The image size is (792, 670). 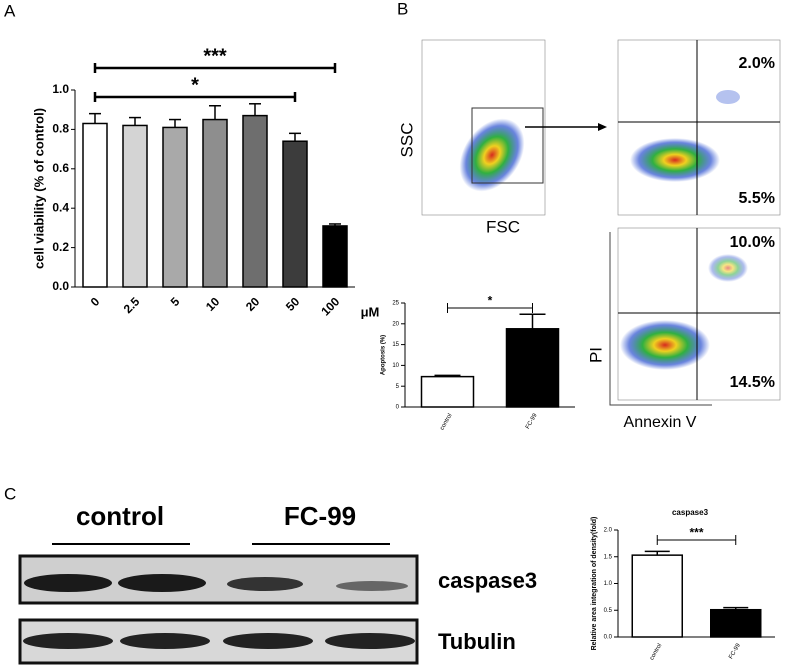 I want to click on flow-quadrant-plot: 10.0% 14.5% PI Annexin V, so click(x=683, y=329).